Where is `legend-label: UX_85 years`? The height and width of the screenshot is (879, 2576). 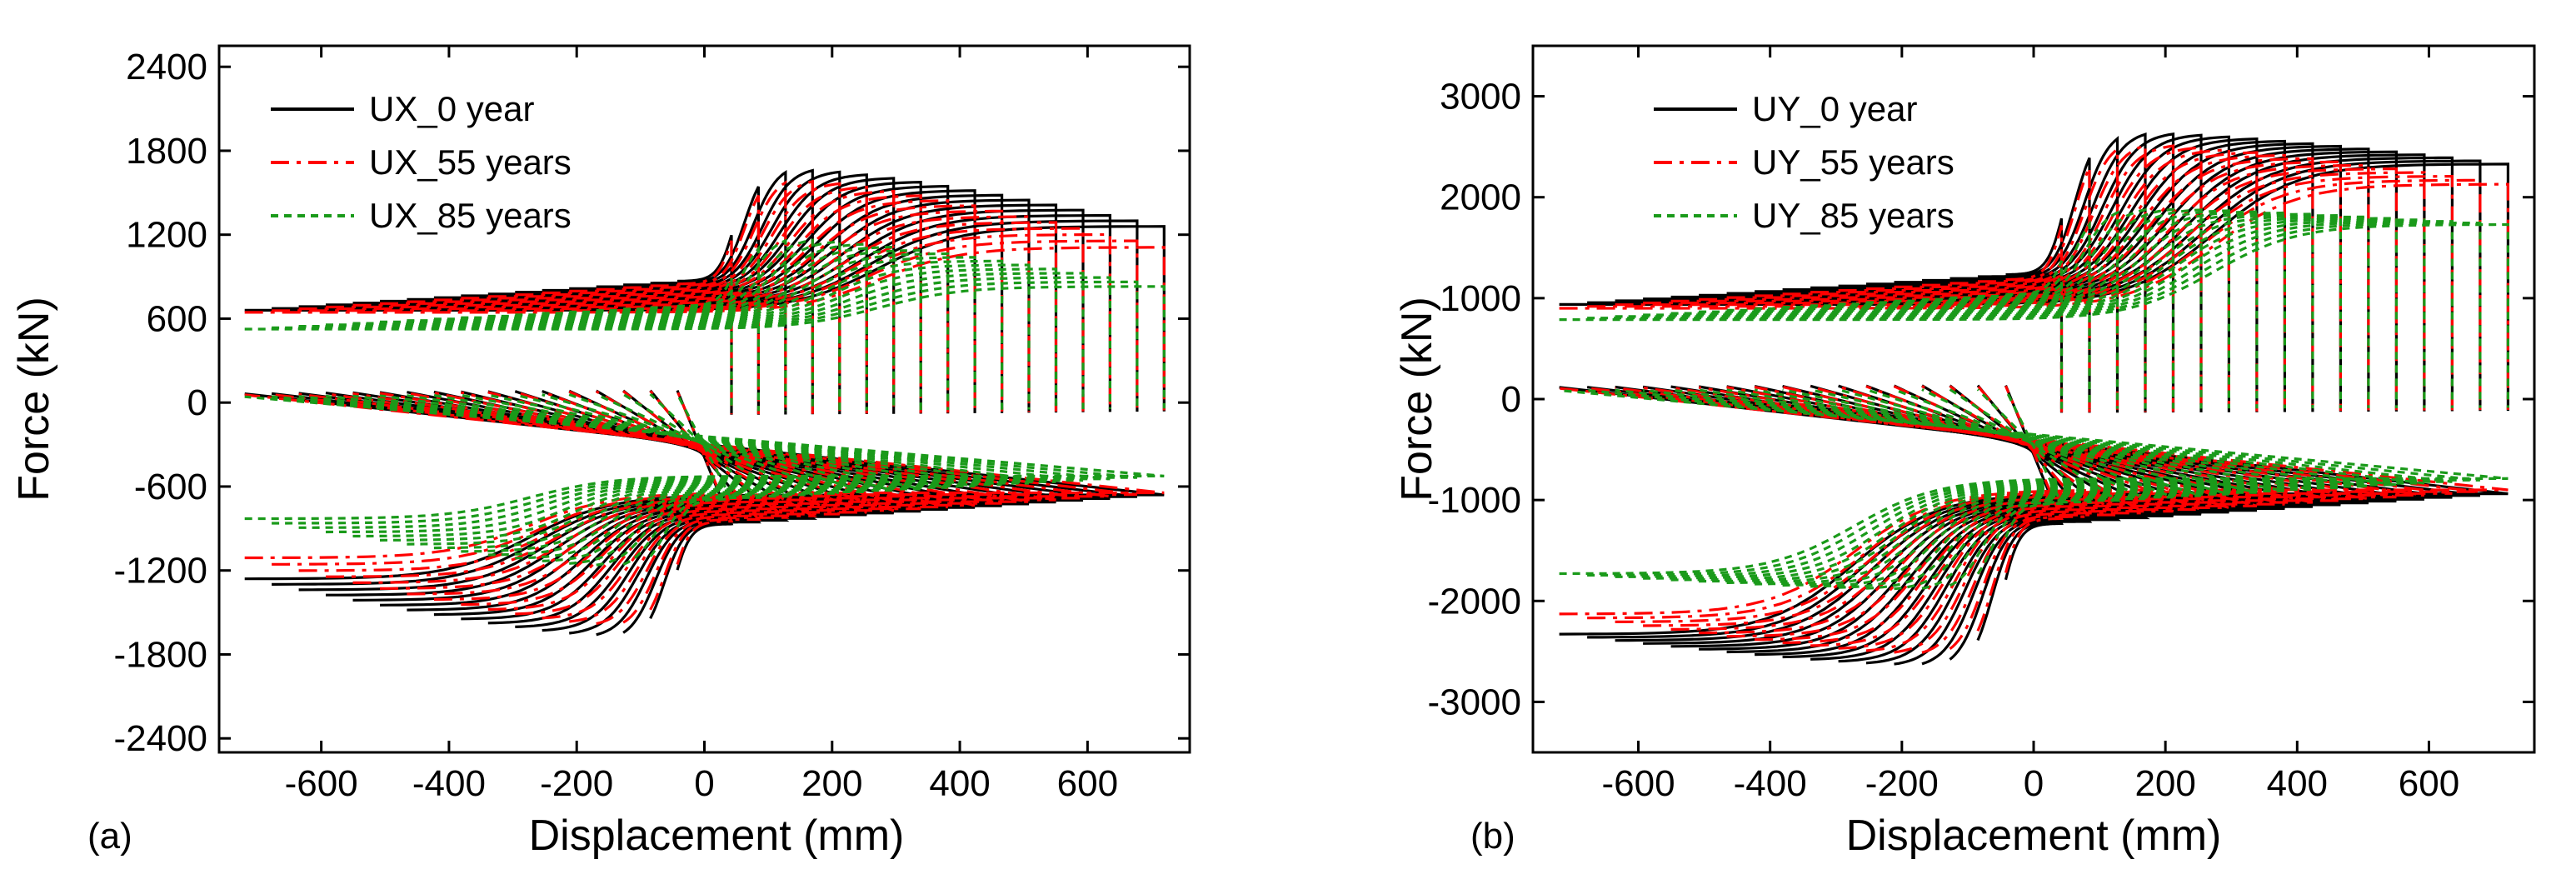
legend-label: UX_85 years is located at coordinates (470, 215).